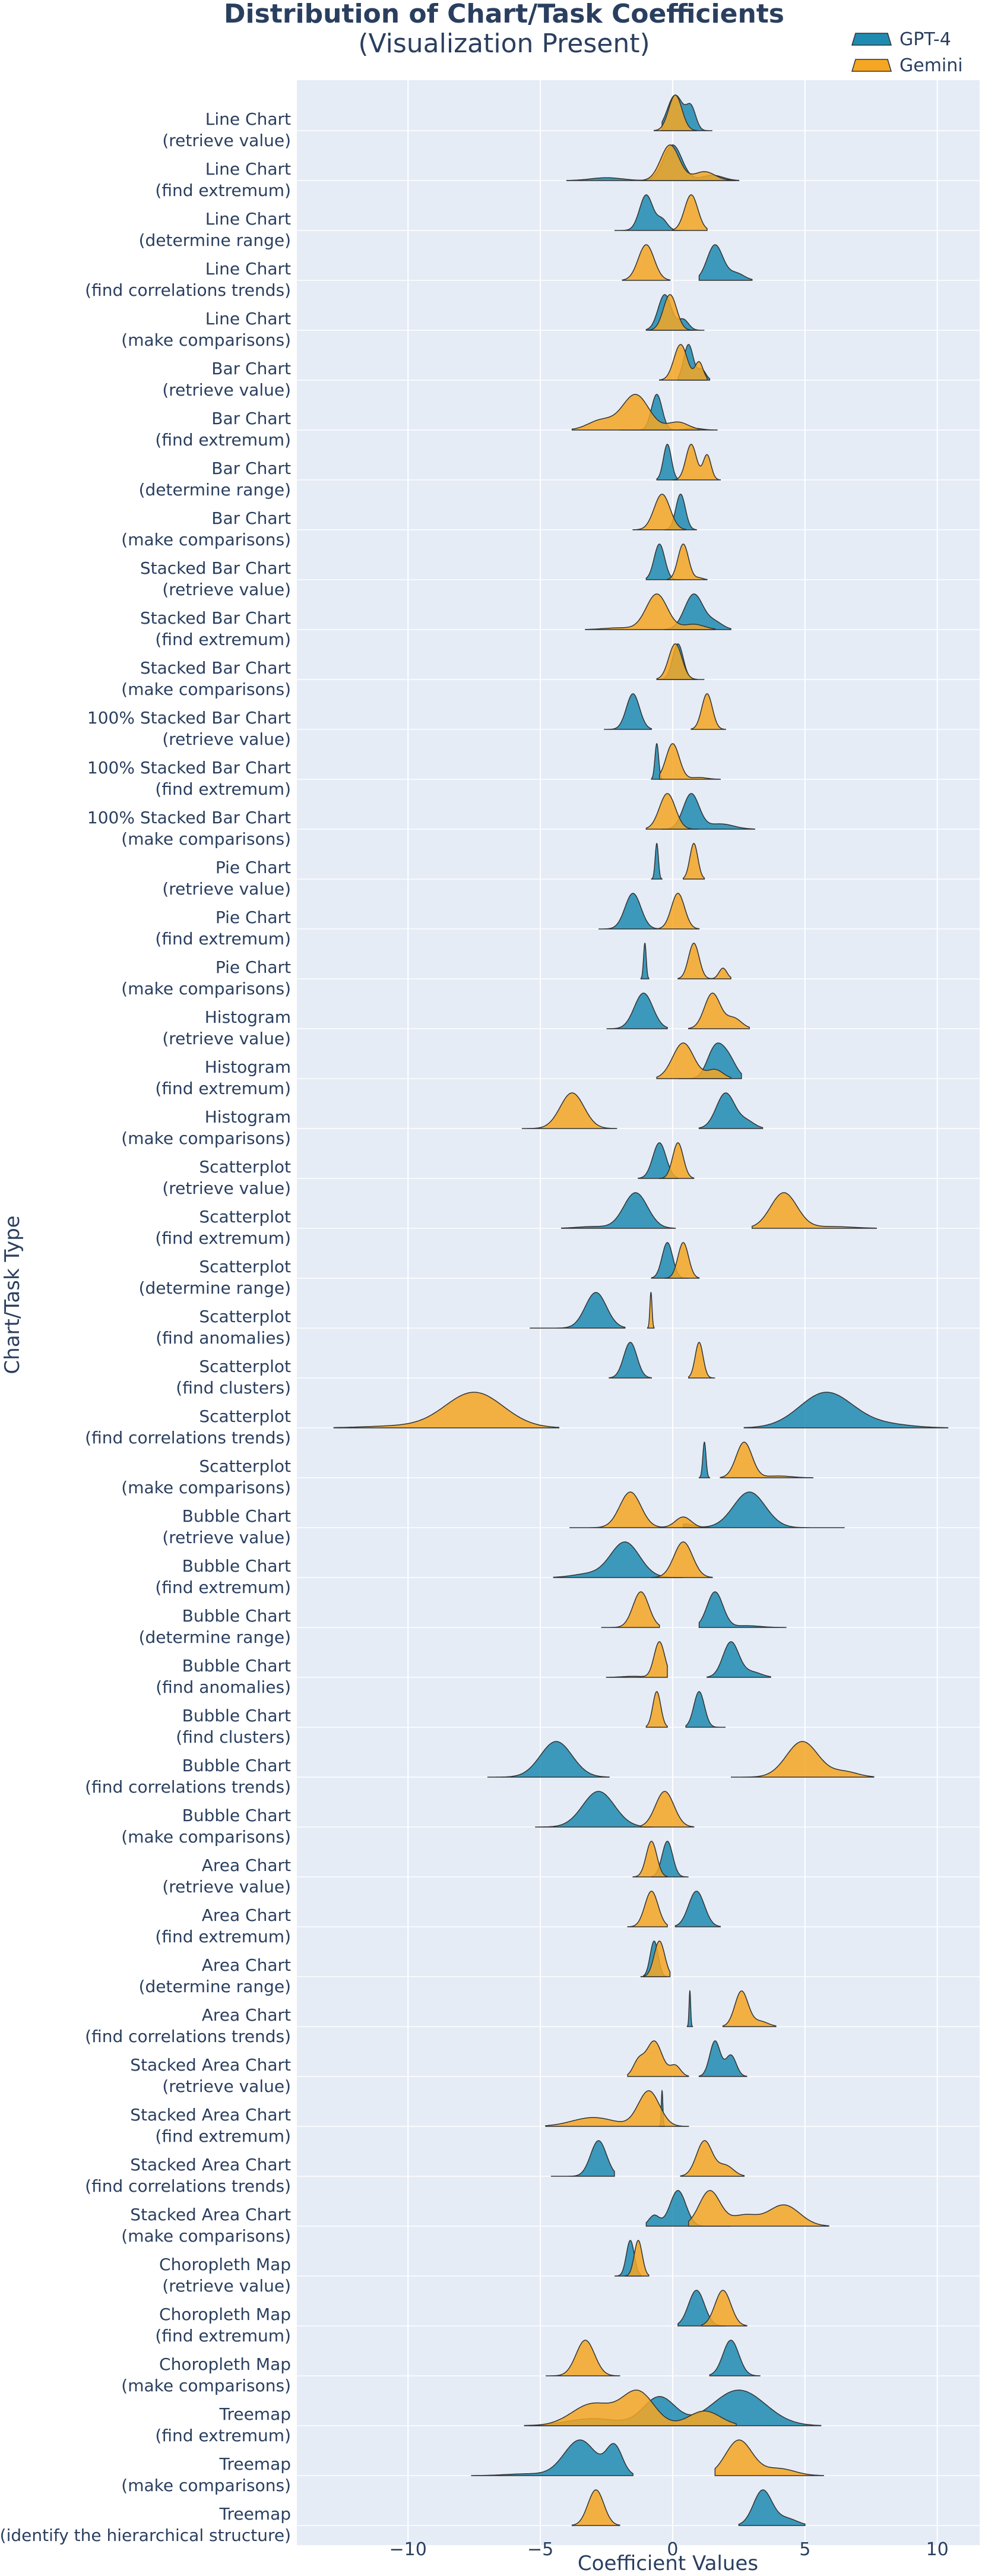  Describe the element at coordinates (237, 1666) in the screenshot. I see `y-label-chart: Bubble Chart` at that location.